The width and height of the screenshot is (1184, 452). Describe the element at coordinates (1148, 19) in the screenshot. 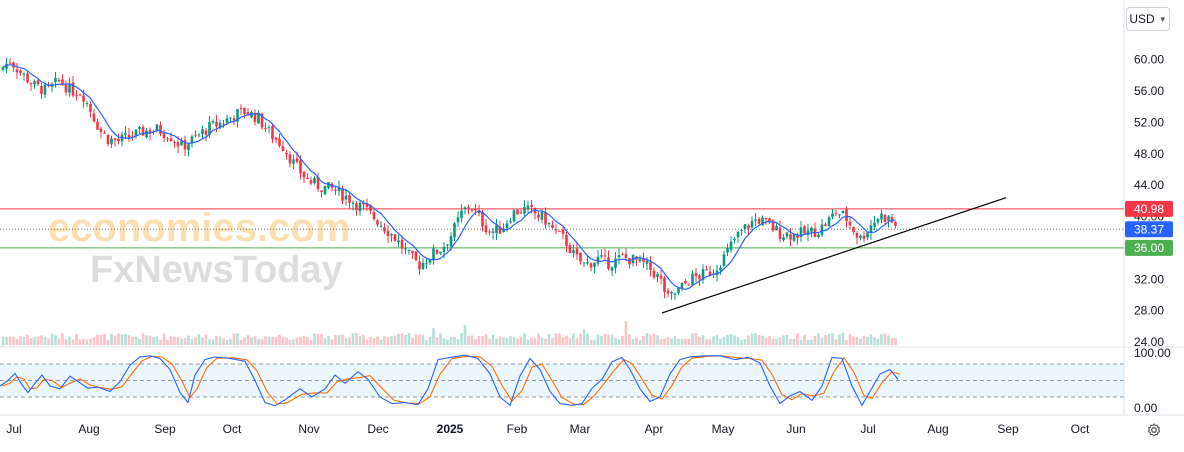

I see `currency-select: USD ▼` at that location.